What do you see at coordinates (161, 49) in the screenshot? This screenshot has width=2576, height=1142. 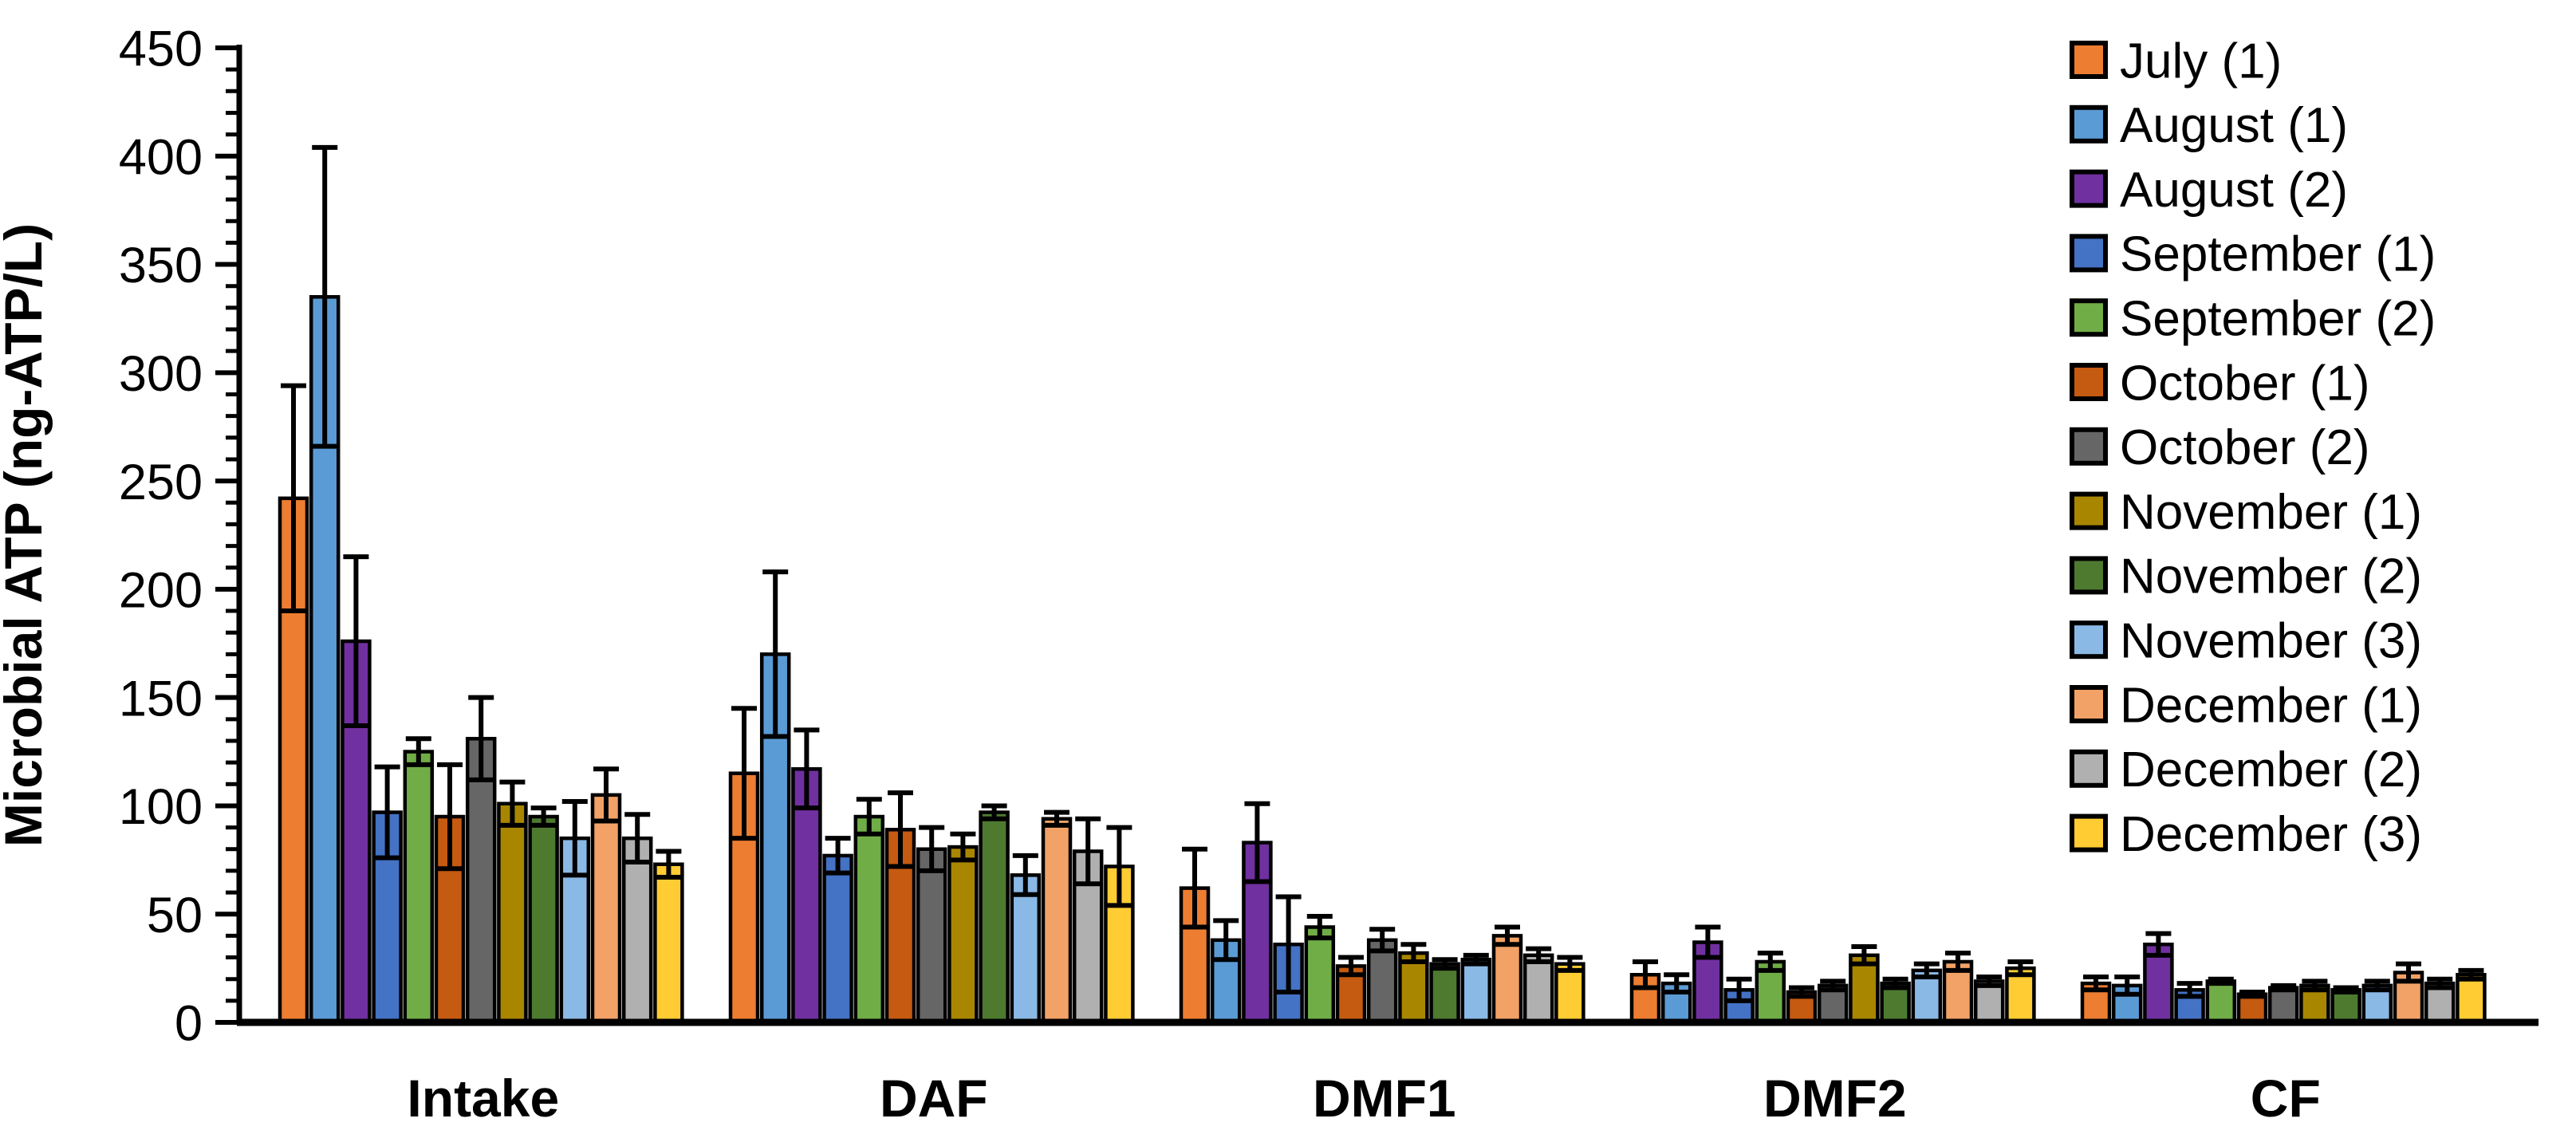 I see `y-tick-label: 450` at bounding box center [161, 49].